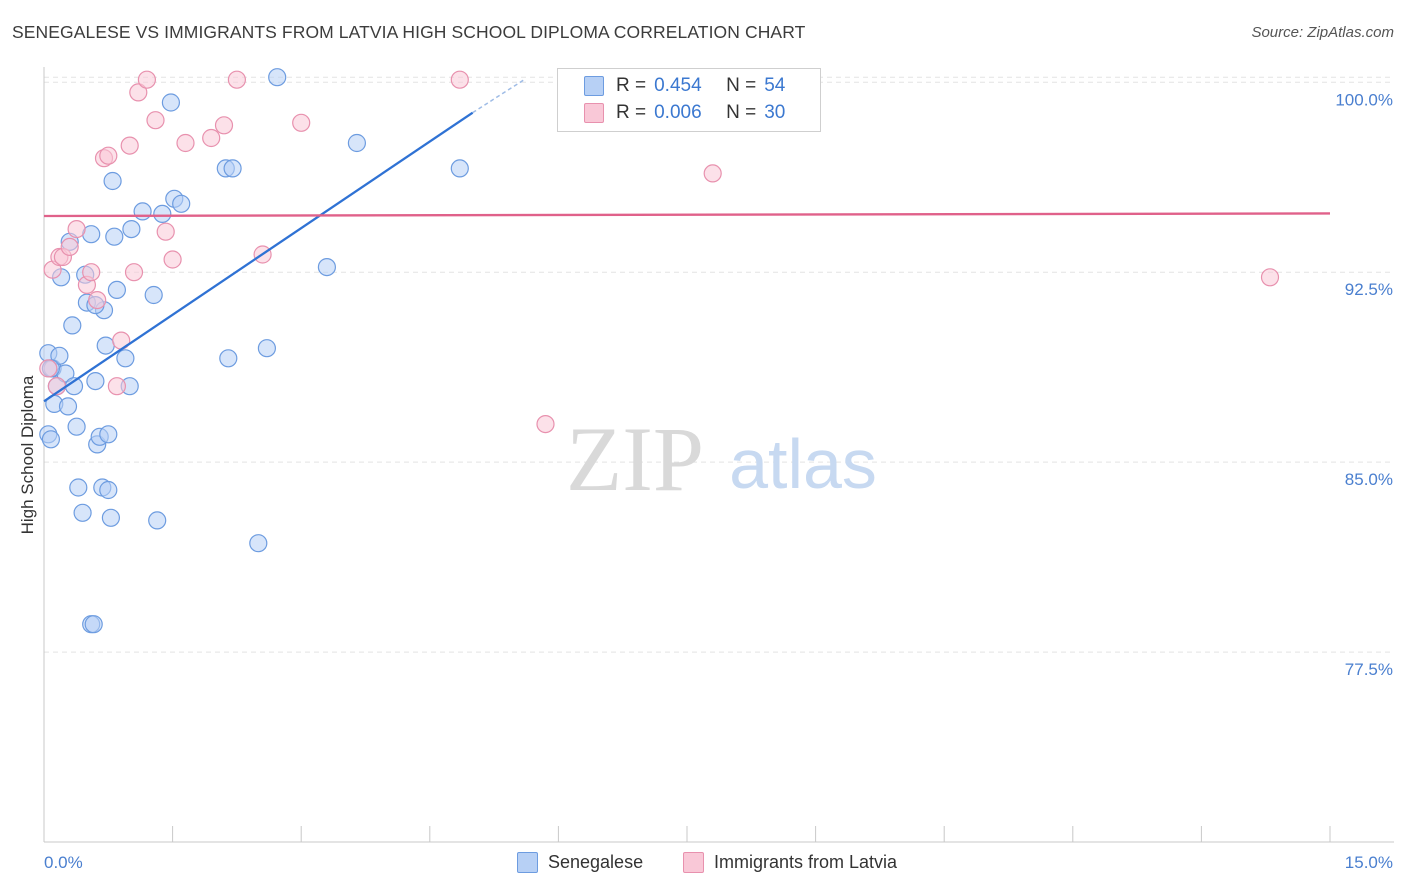 This screenshot has width=1406, height=892. What do you see at coordinates (803, 464) in the screenshot?
I see `watermark-atlas: atlas` at bounding box center [803, 464].